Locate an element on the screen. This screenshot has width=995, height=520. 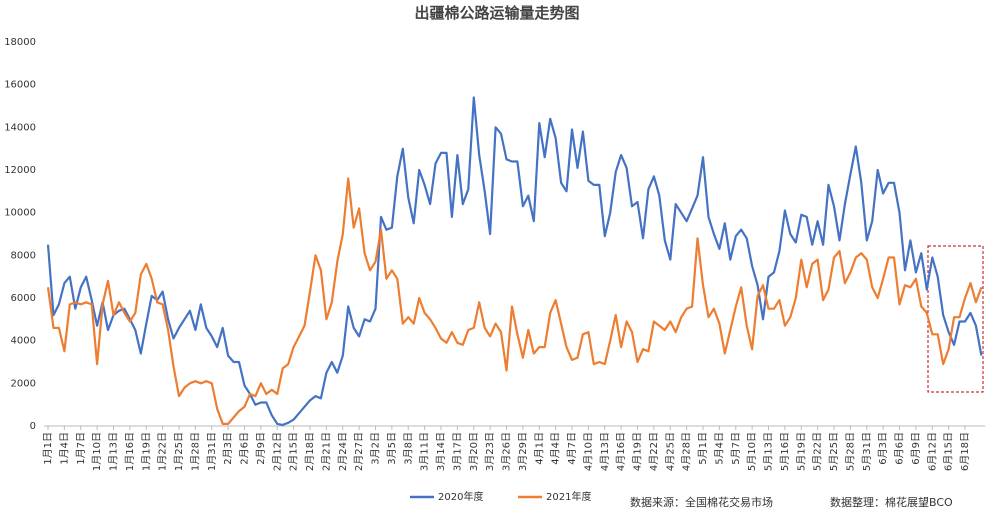
x-tick-label: 2月15日 is located at coordinates (294, 451).